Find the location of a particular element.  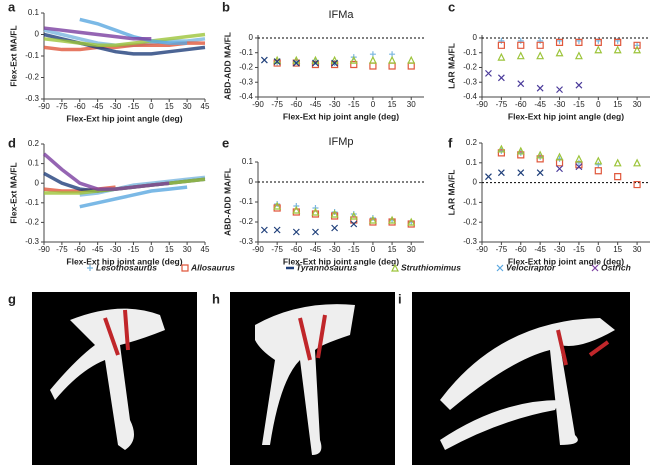

panel-label: b is located at coordinates (226, 7).